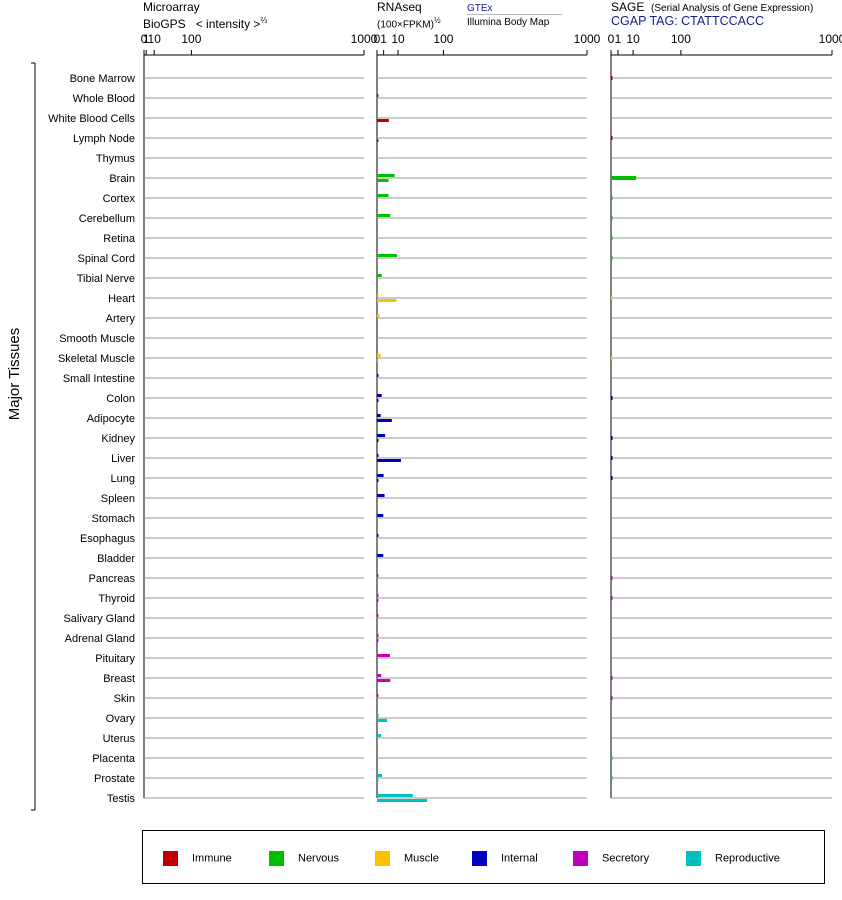 This screenshot has height=900, width=842. I want to click on sage-tick-label: 100, so click(681, 39).